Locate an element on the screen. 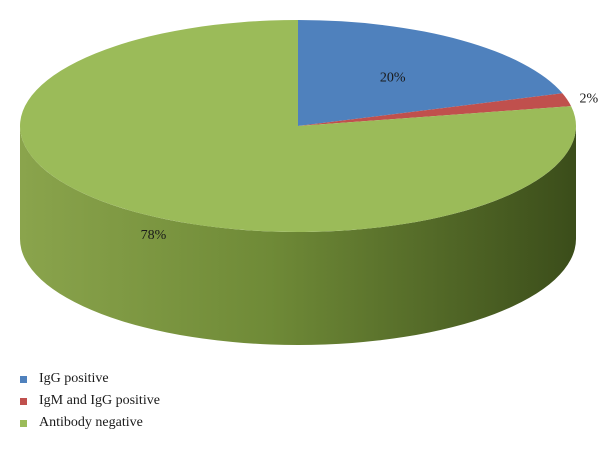  legend-item-igg-positive: IgG positive is located at coordinates (90, 379).